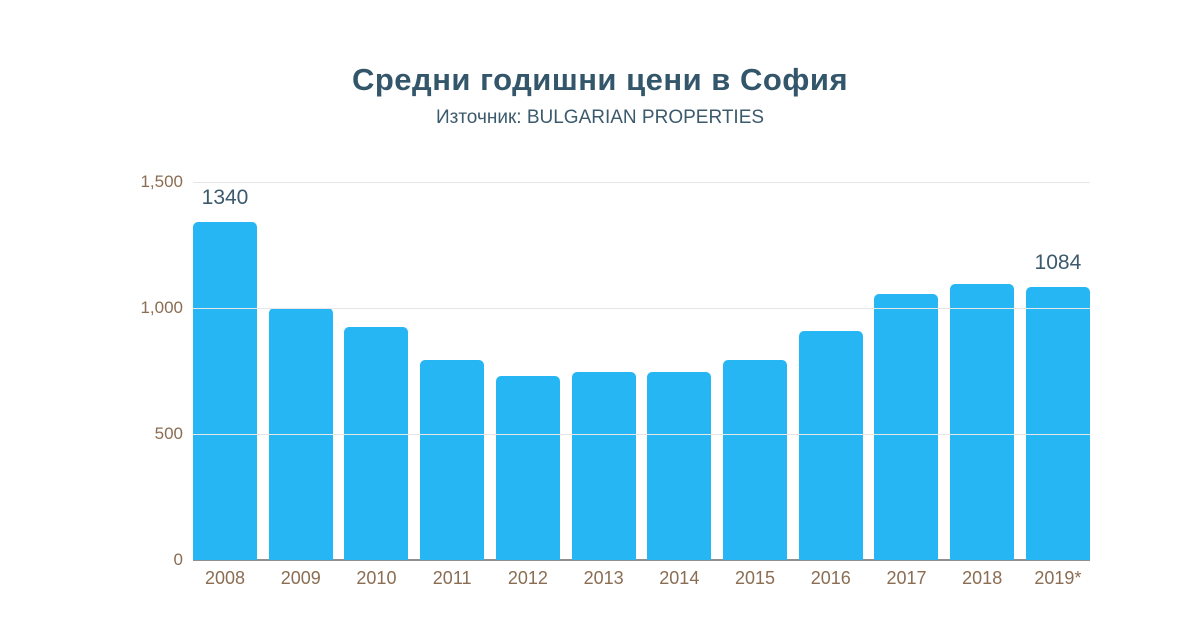  I want to click on x-axis-tick-label: 2010, so click(376, 578).